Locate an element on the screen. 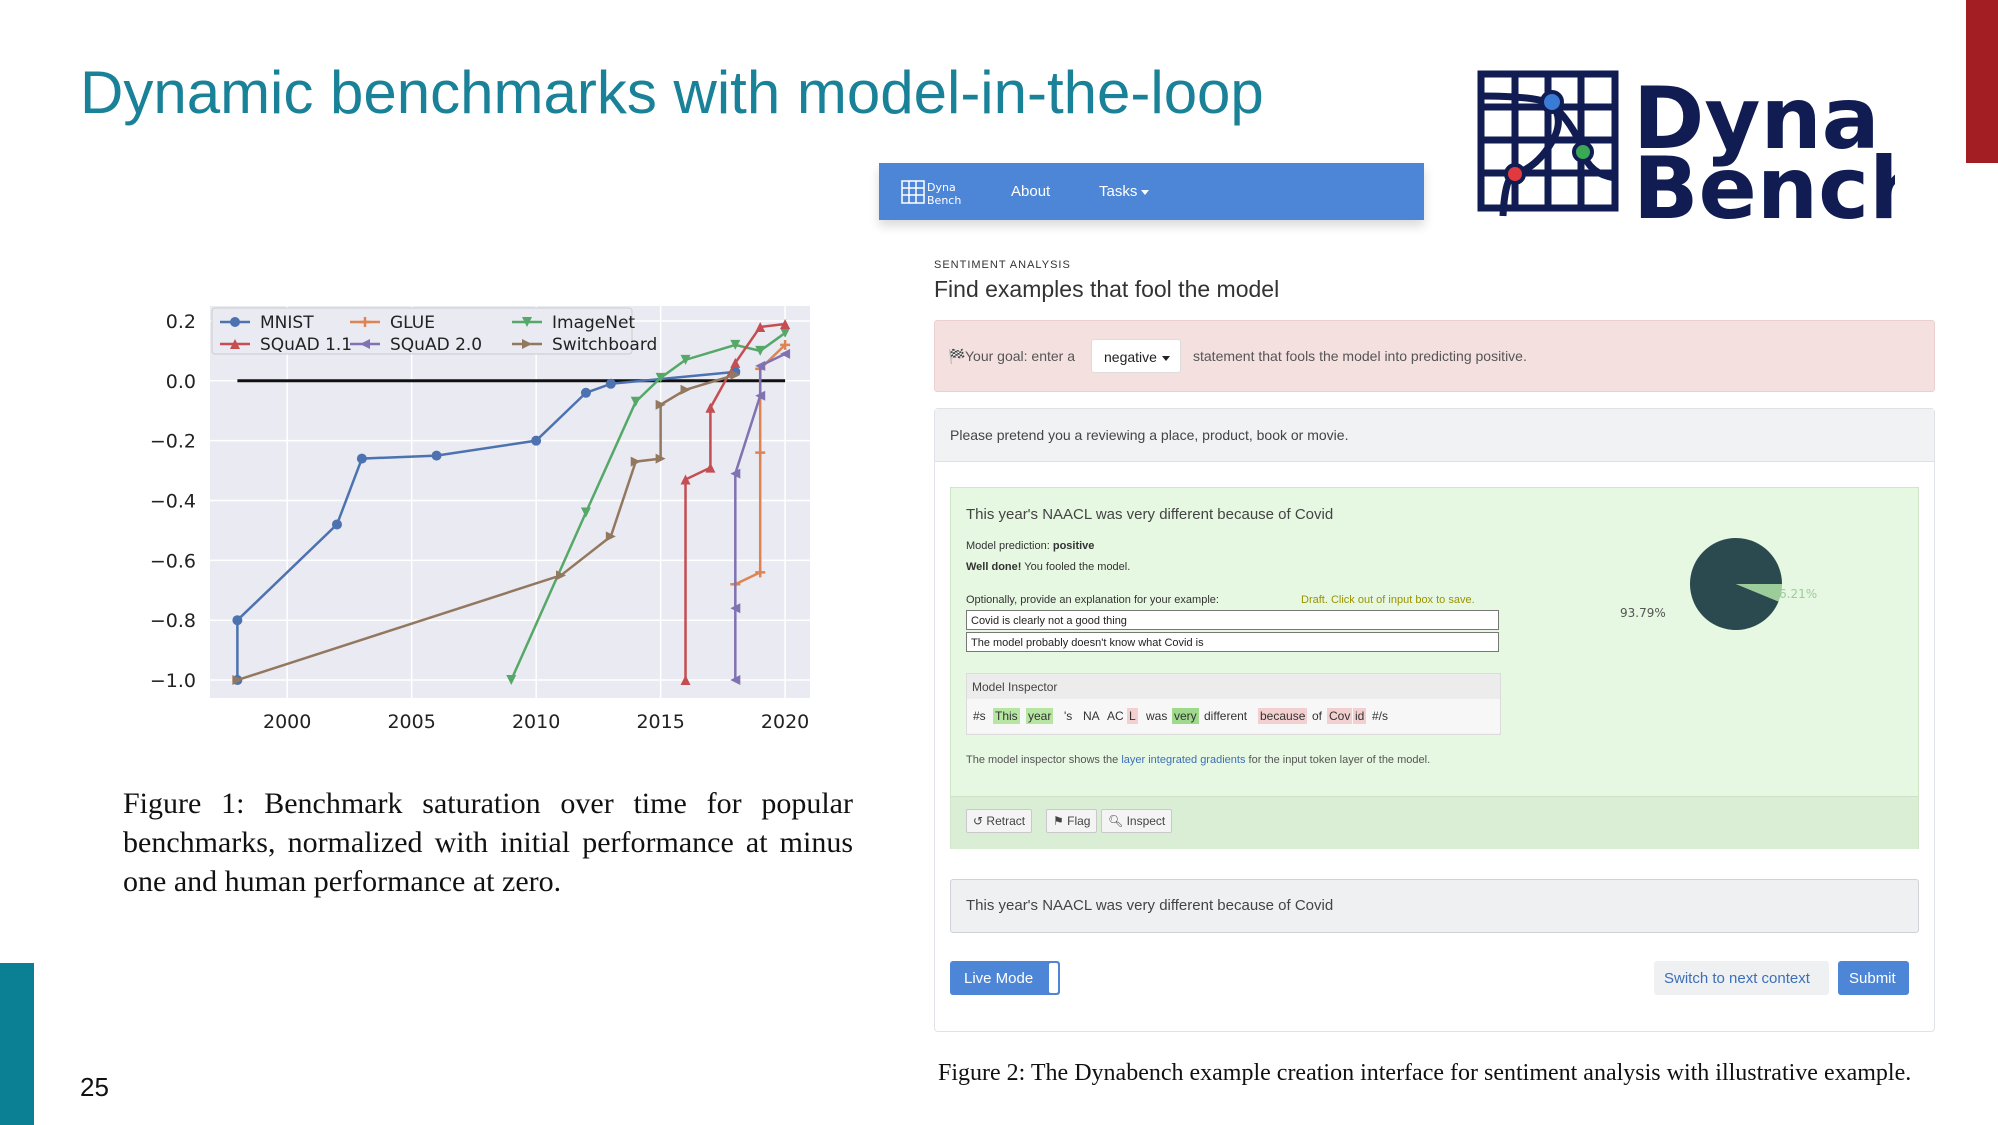 This screenshot has width=1998, height=1125. token: 's is located at coordinates (1068, 716).